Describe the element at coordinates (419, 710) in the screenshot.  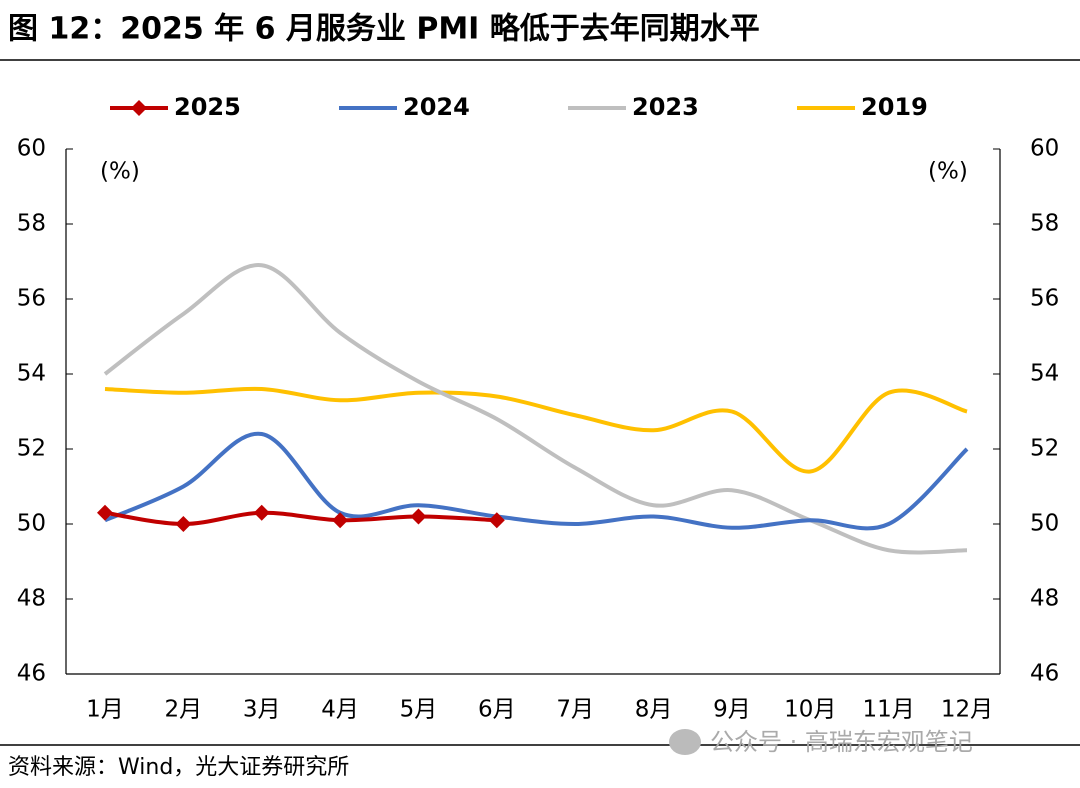
I see `x-tick-label: 5月` at that location.